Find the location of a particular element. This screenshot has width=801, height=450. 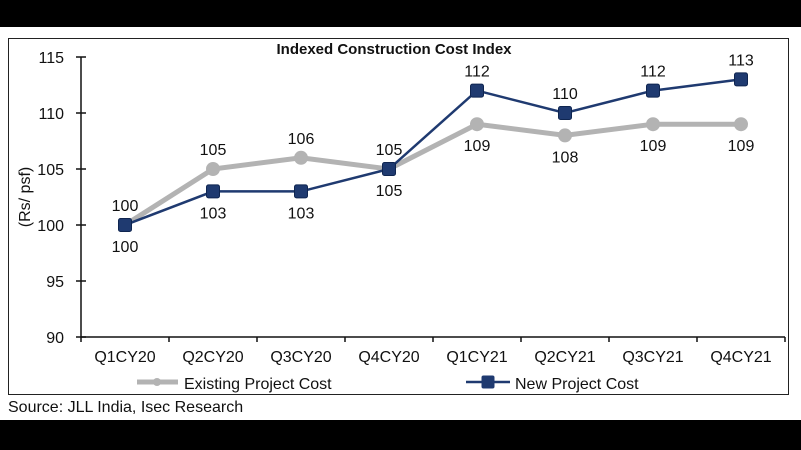

x-tick-label: Q2CY21 is located at coordinates (564, 357).